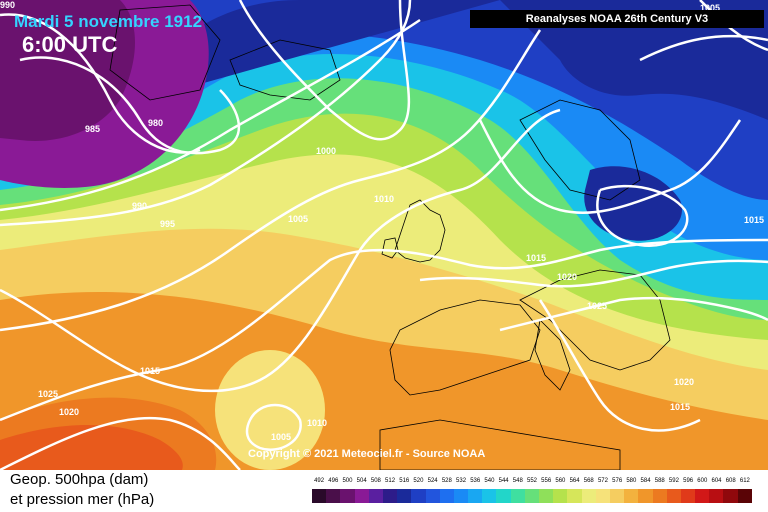  Describe the element at coordinates (347, 481) in the screenshot. I see `scale-tick-label: 500` at that location.